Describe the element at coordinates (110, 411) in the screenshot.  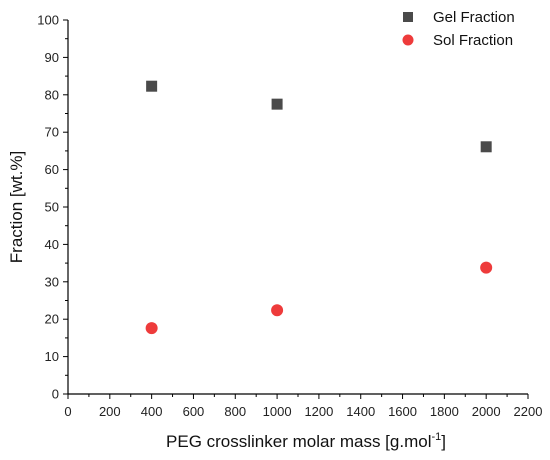
I see `x-tick-label-200: 200` at that location.